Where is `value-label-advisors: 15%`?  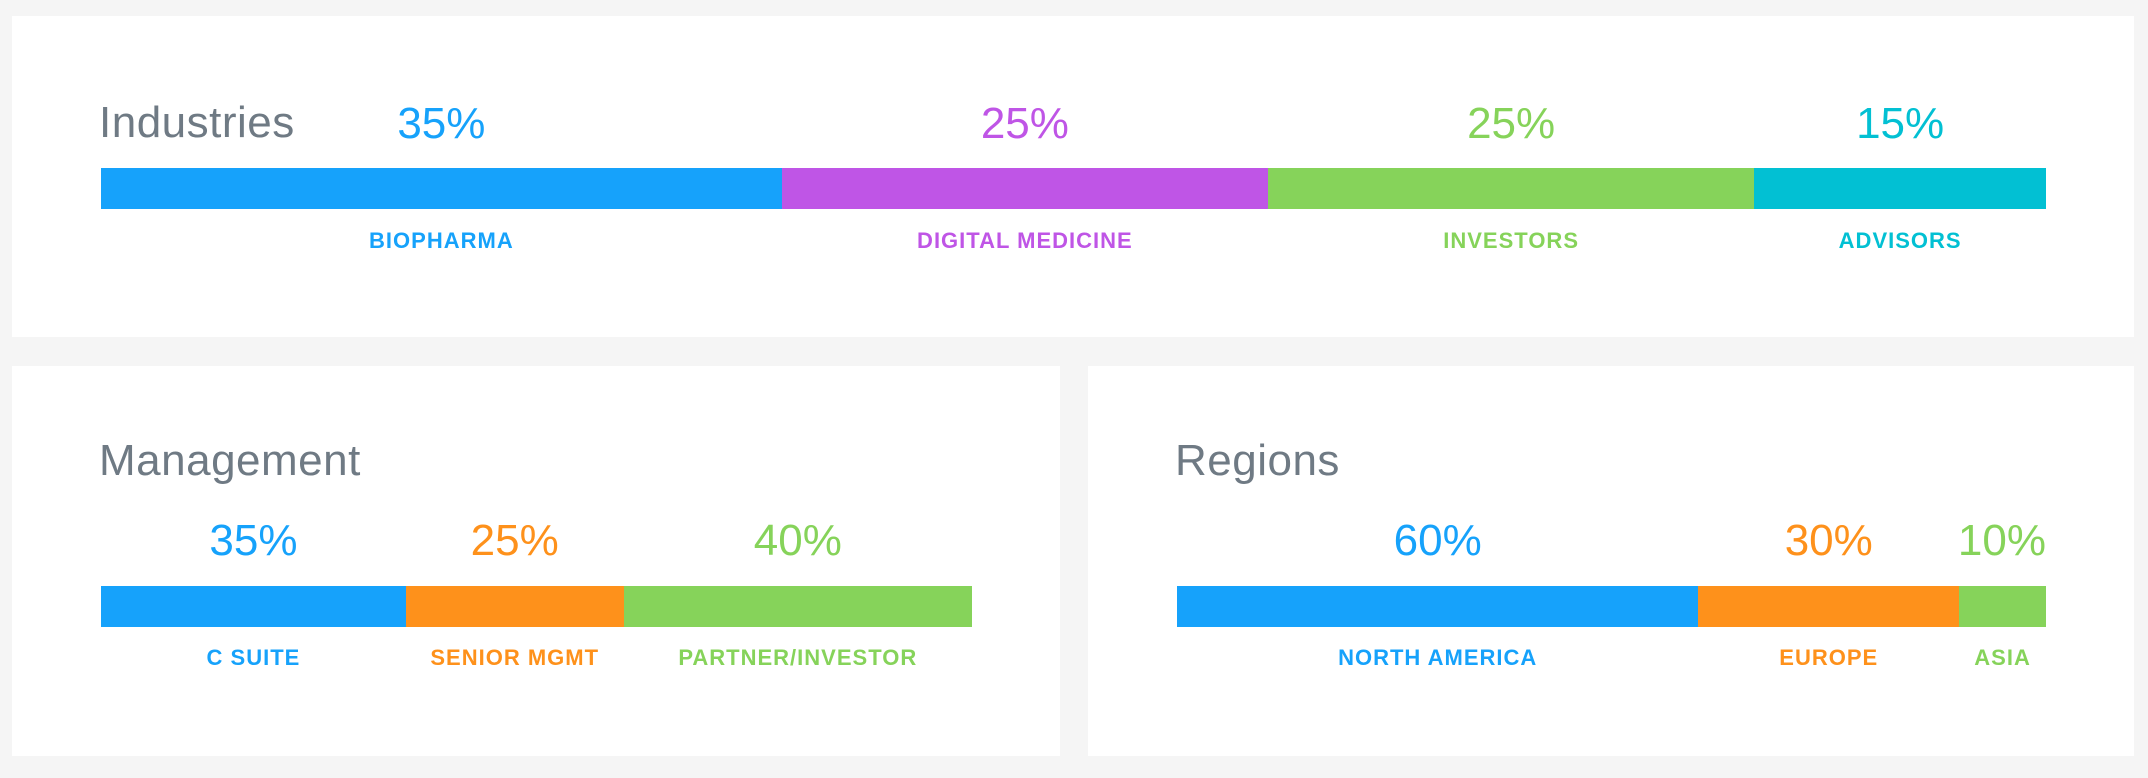 value-label-advisors: 15% is located at coordinates (1900, 123).